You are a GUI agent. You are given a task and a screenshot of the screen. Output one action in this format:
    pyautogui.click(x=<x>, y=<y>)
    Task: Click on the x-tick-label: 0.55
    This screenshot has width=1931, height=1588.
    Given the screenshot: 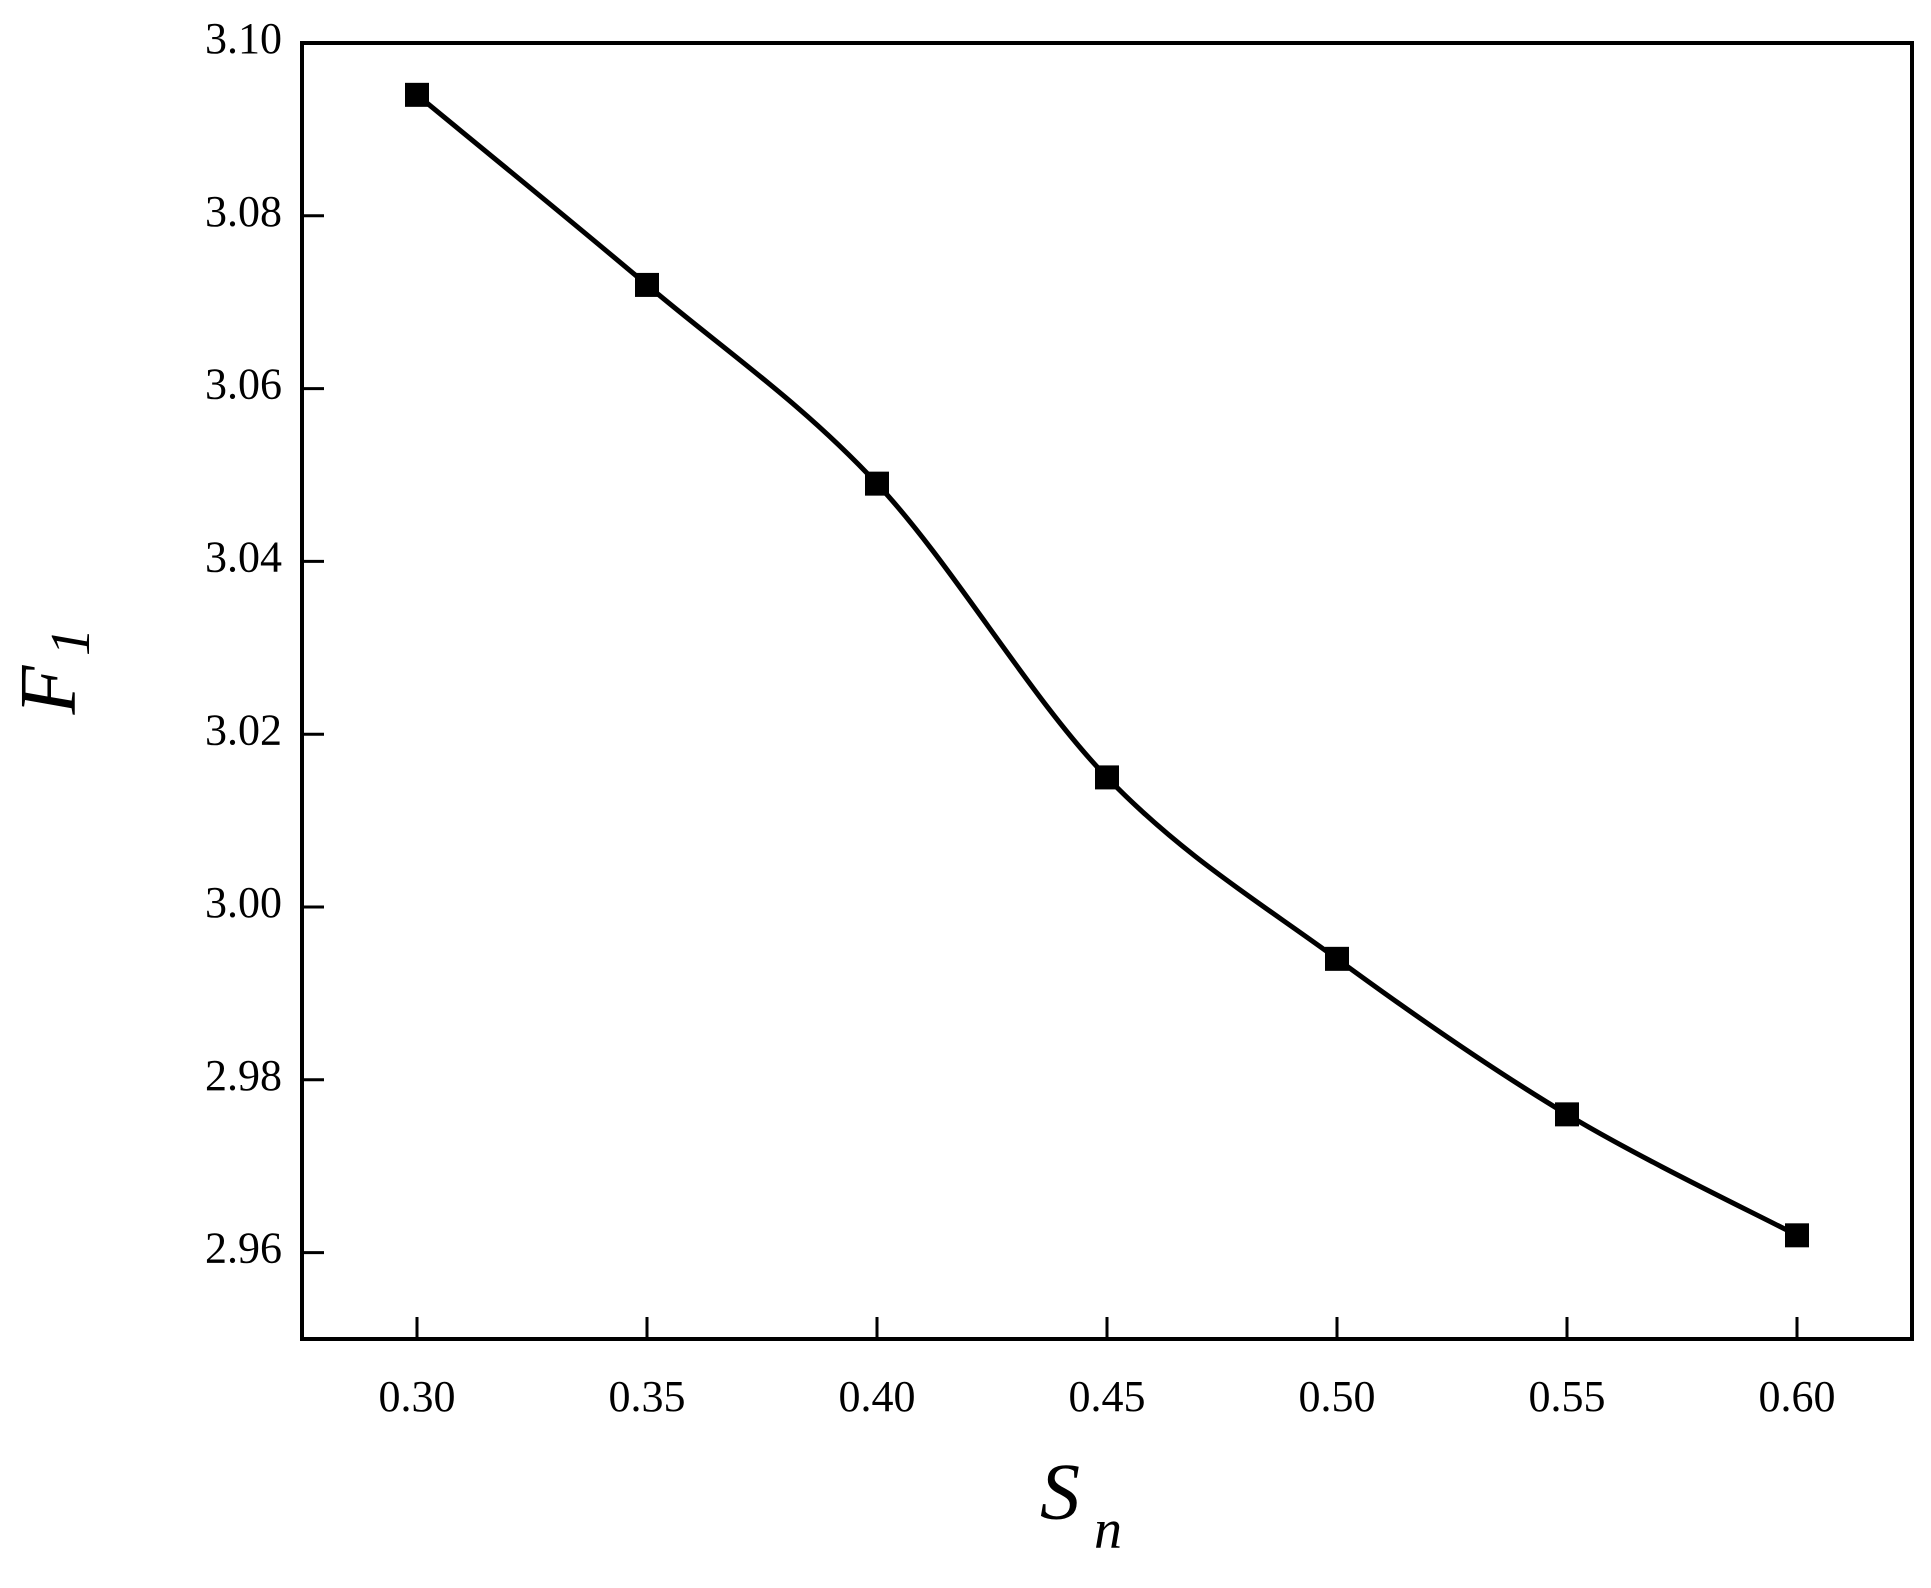 What is the action you would take?
    pyautogui.click(x=1567, y=1396)
    